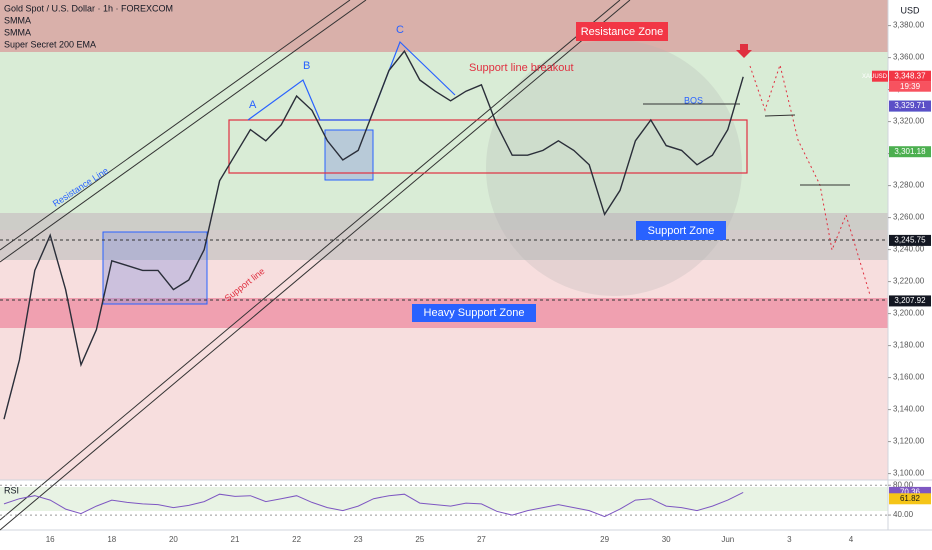  What do you see at coordinates (50, 539) in the screenshot?
I see `x-tick-label: 16` at bounding box center [50, 539].